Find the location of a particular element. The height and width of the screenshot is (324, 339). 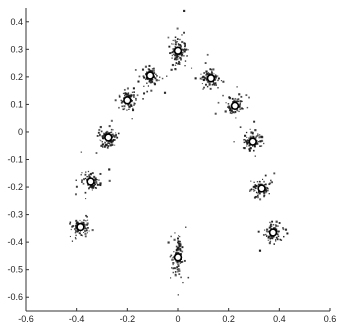

y-tick-label: -0.1 is located at coordinates (15, 160).